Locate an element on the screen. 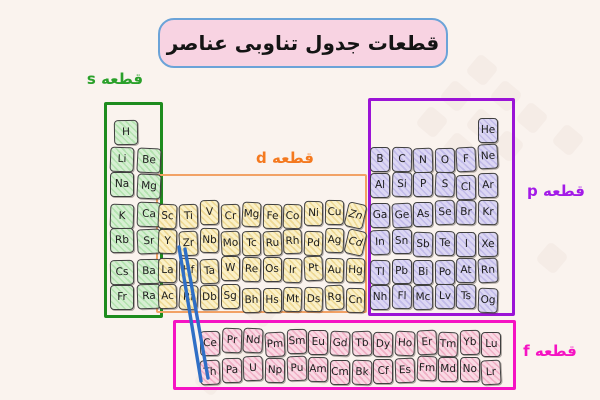 This screenshot has height=400, width=600. element-tile-pm: Pm is located at coordinates (275, 344).